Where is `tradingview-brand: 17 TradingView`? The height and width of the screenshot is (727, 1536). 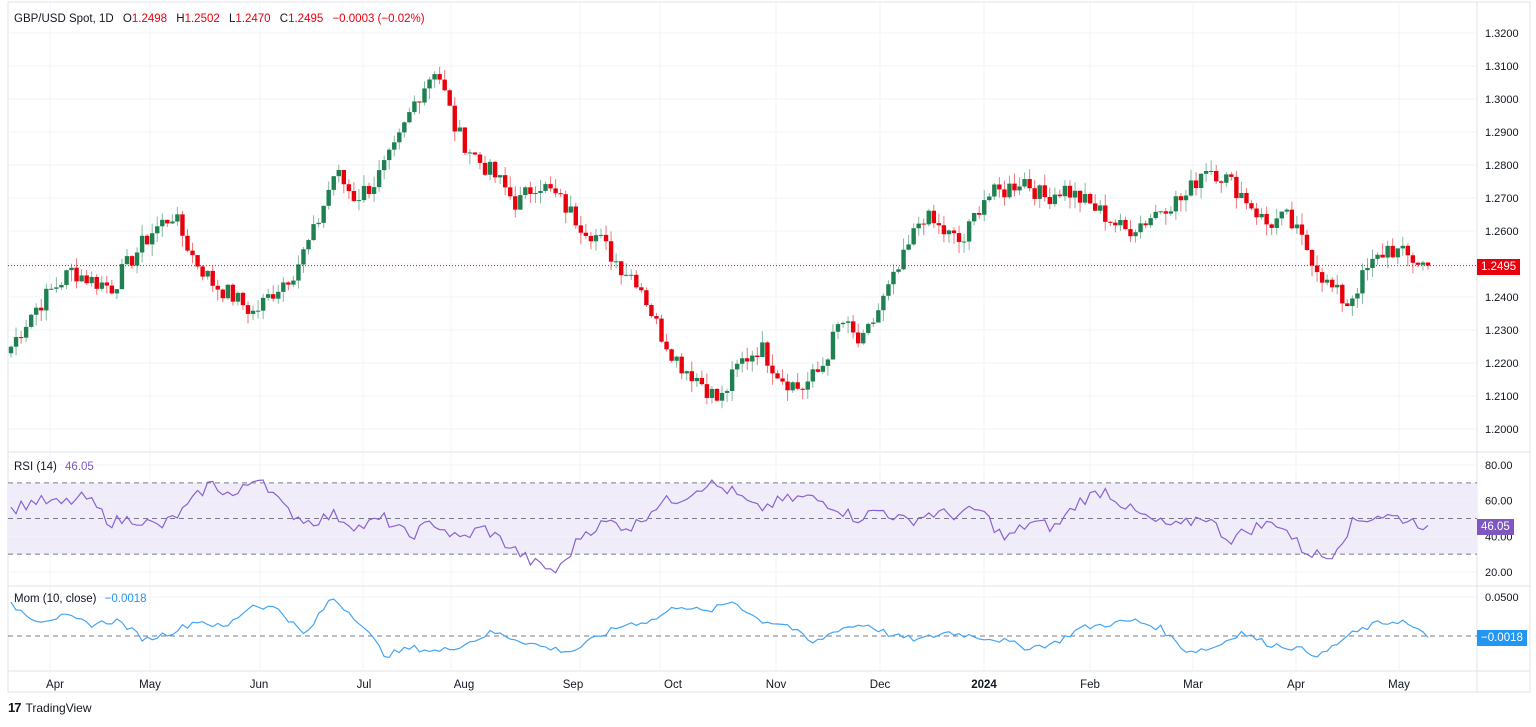
tradingview-brand: 17 TradingView is located at coordinates (50, 707).